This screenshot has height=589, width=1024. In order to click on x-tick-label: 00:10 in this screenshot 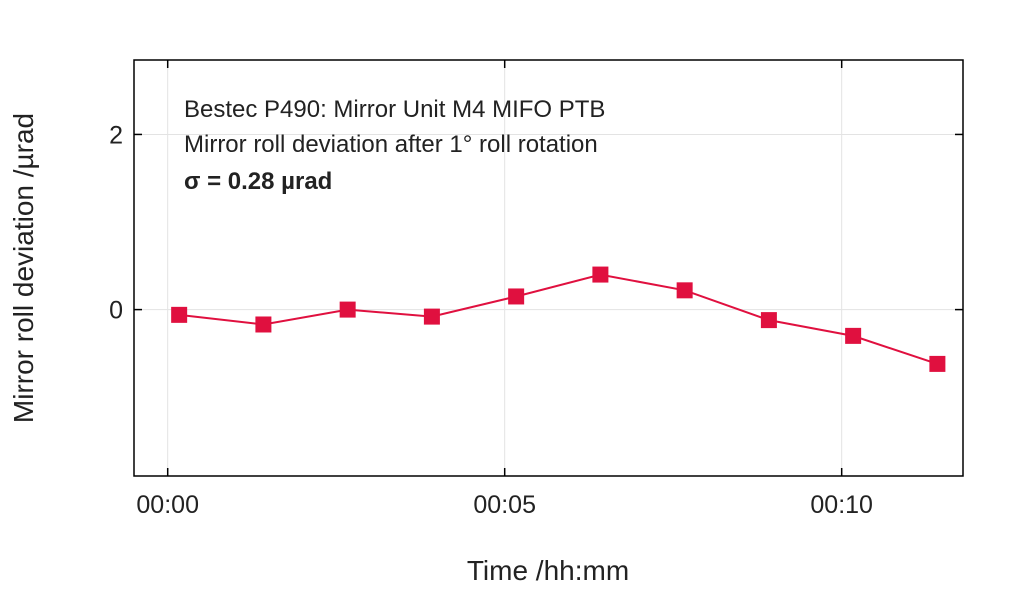, I will do `click(841, 505)`.